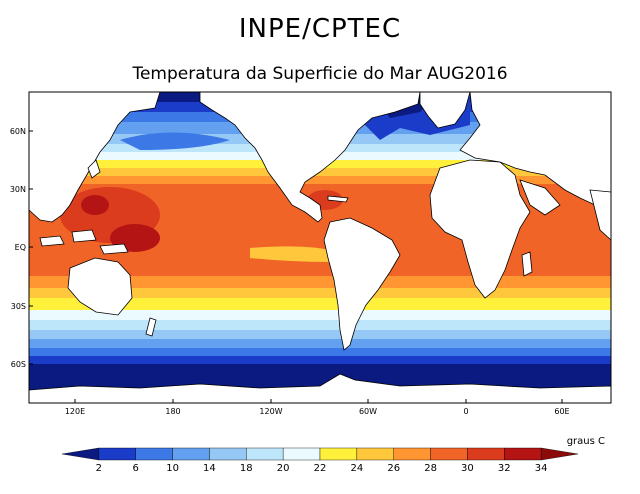  Describe the element at coordinates (540, 197) in the screenshot. I see `arabia` at that location.